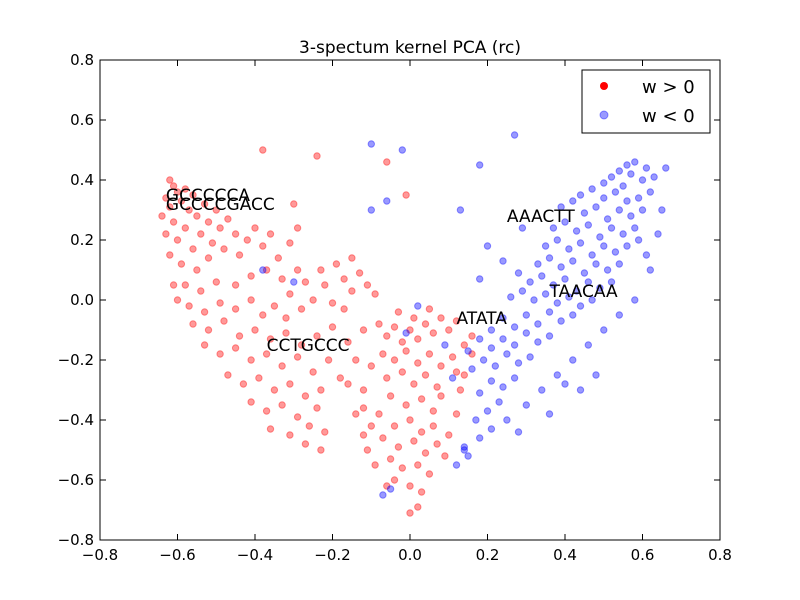 This screenshot has height=600, width=800. I want to click on x-tick-label: 0.8, so click(720, 555).